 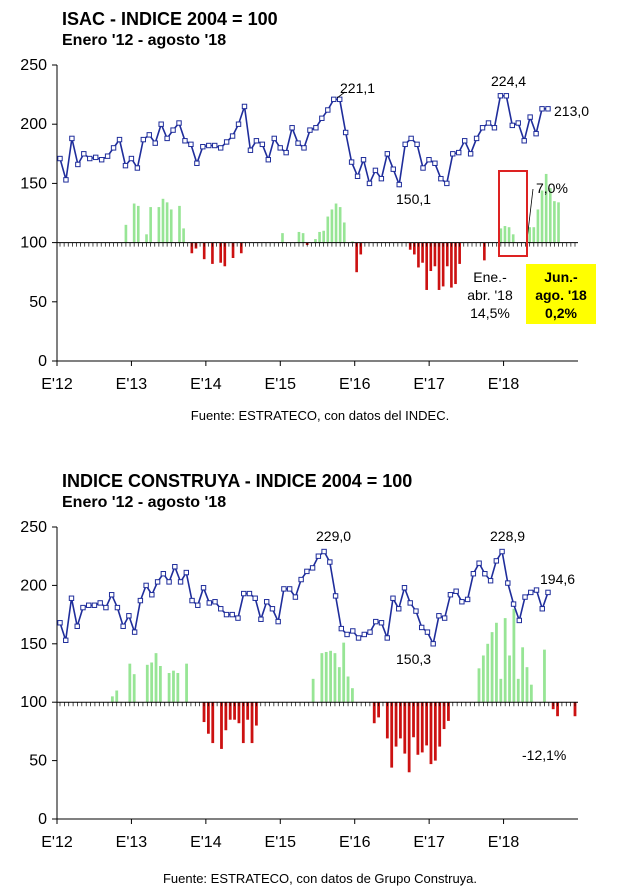 I want to click on annotation-pct: -12,1%, so click(x=544, y=755).